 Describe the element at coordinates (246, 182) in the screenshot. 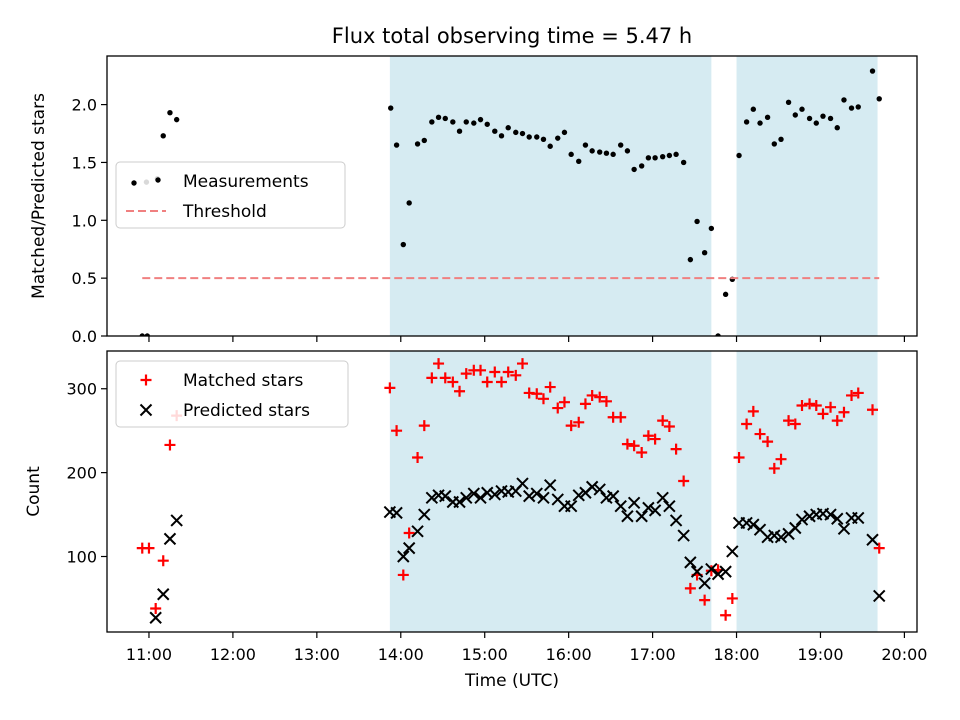

I see `legend-label: Measurements` at that location.